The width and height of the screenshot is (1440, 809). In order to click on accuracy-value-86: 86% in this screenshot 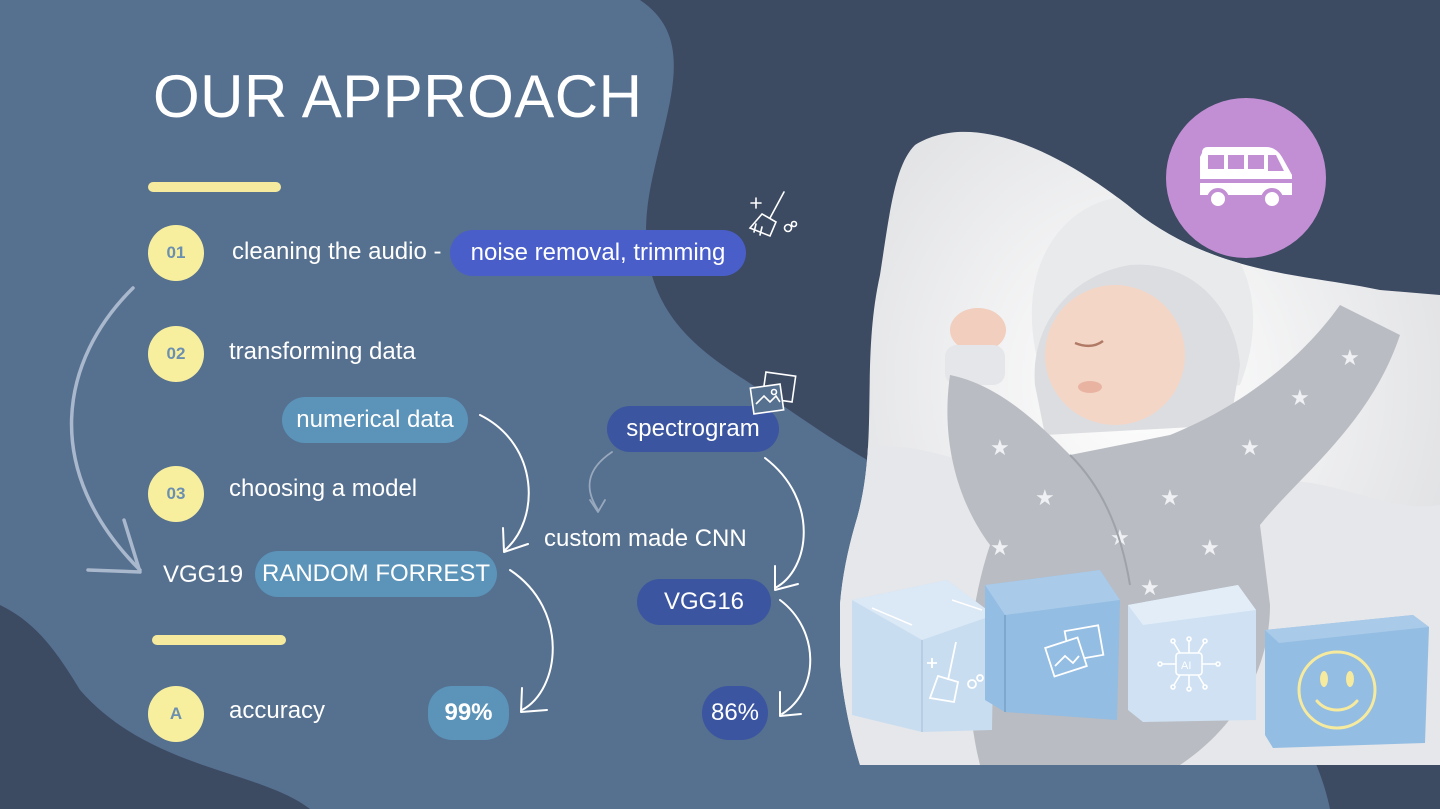, I will do `click(735, 713)`.